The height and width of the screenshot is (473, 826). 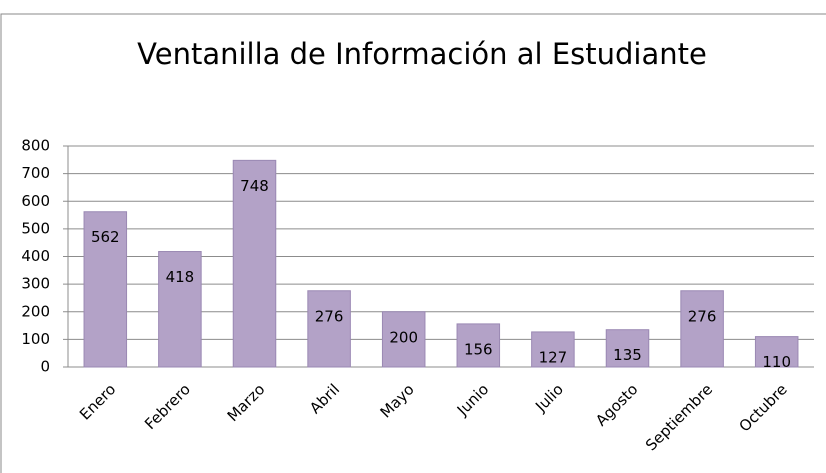 What do you see at coordinates (403, 337) in the screenshot?
I see `data-label: 200` at bounding box center [403, 337].